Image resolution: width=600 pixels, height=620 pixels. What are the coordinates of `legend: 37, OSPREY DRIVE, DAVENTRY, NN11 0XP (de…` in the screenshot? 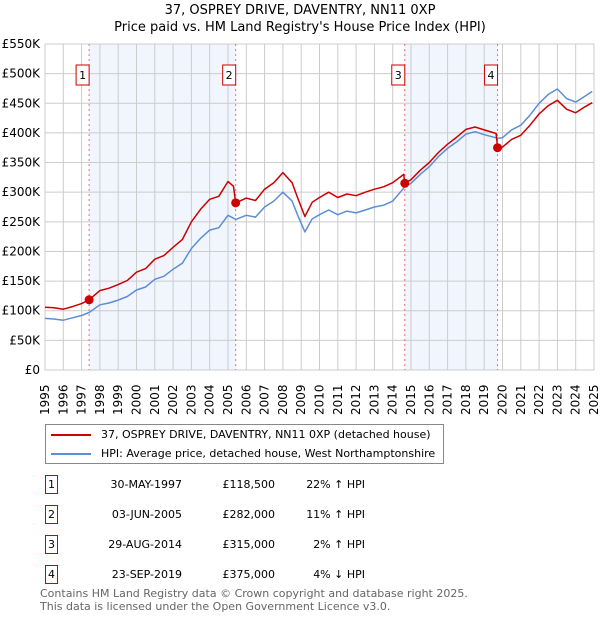 It's located at (245, 444).